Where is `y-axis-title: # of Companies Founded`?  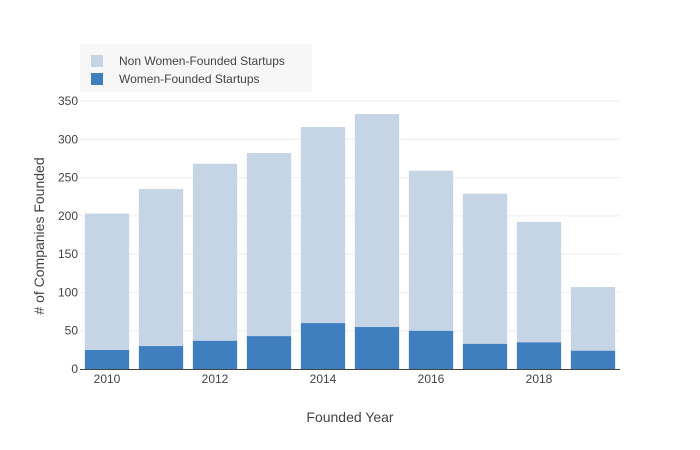
y-axis-title: # of Companies Founded is located at coordinates (39, 235).